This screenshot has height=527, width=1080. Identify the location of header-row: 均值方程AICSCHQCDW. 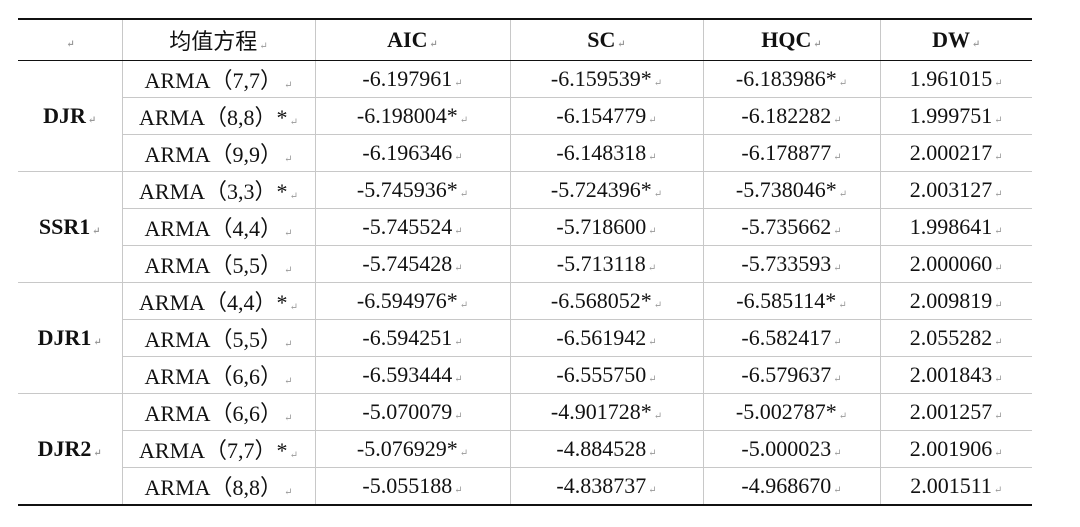
(525, 40).